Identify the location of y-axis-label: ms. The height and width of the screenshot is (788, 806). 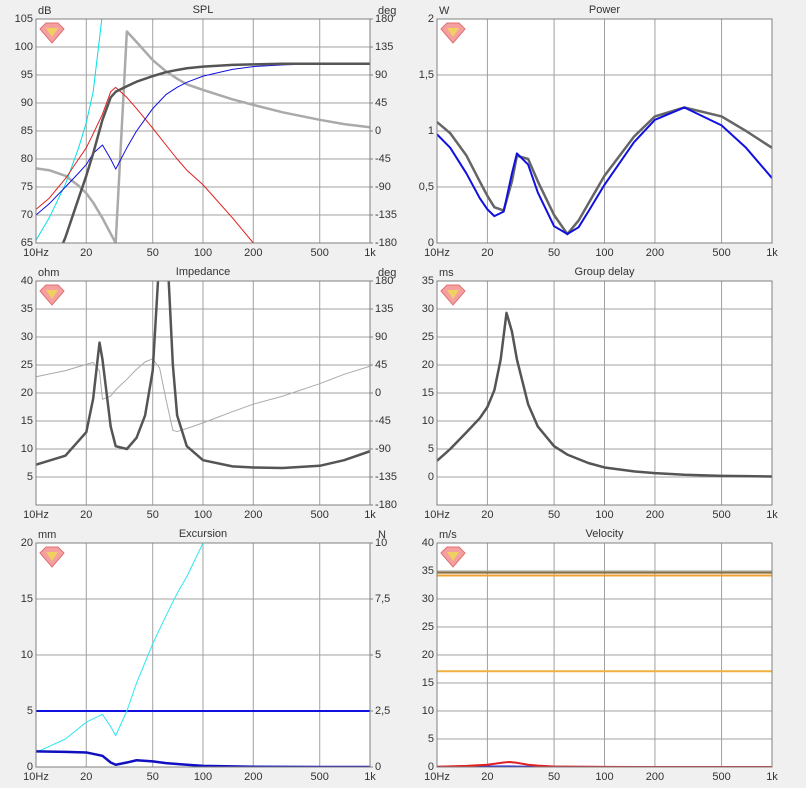
(446, 273).